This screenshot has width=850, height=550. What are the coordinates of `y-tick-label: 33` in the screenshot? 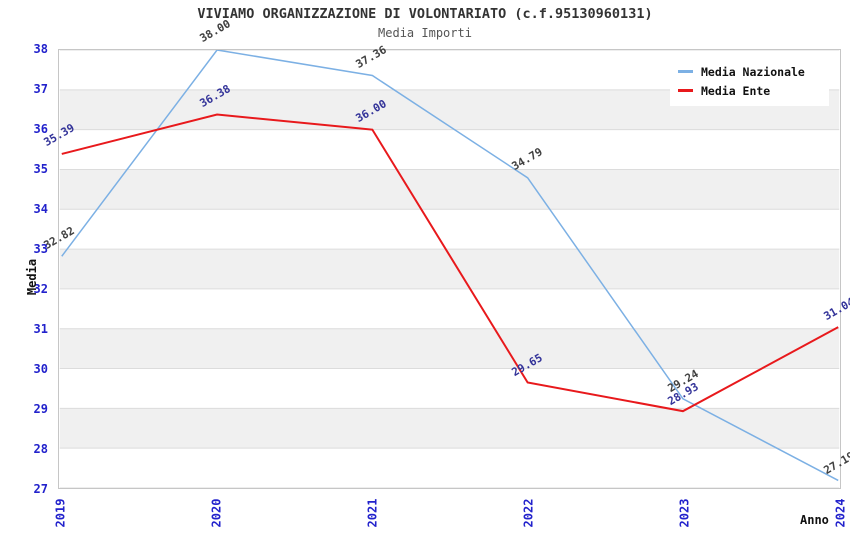 It's located at (40, 249).